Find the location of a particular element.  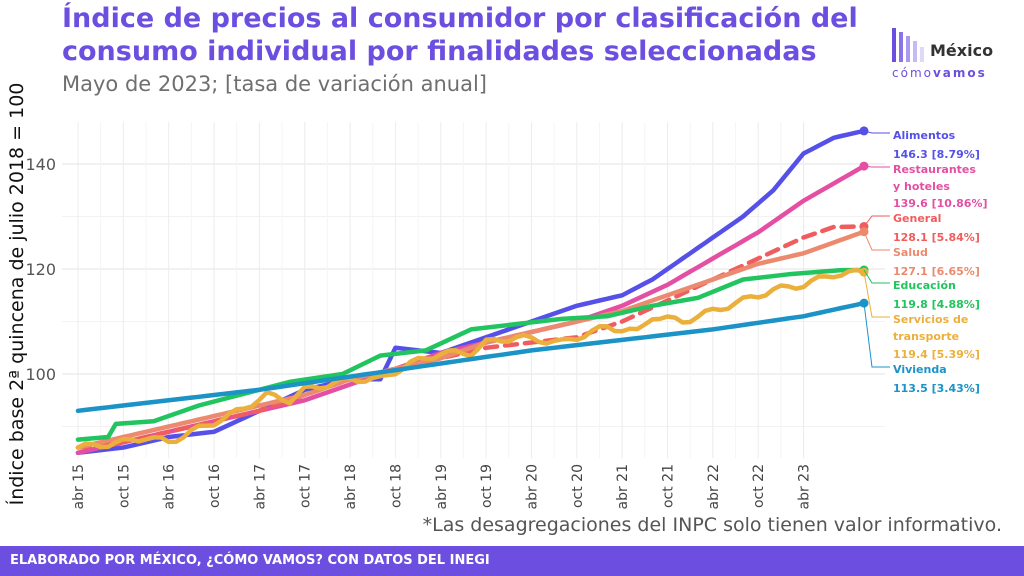

series-name-label: General is located at coordinates (917, 218).